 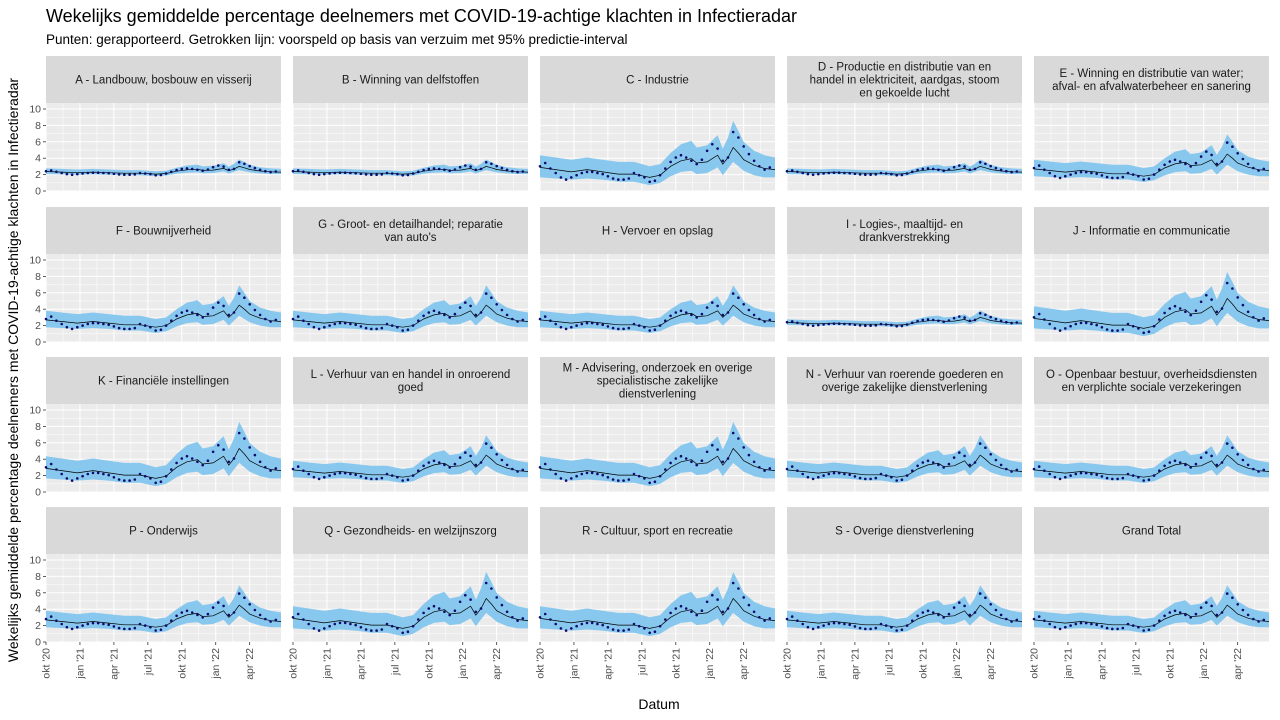 What do you see at coordinates (1068, 664) in the screenshot?
I see `x-tick-label: jan '21` at bounding box center [1068, 664].